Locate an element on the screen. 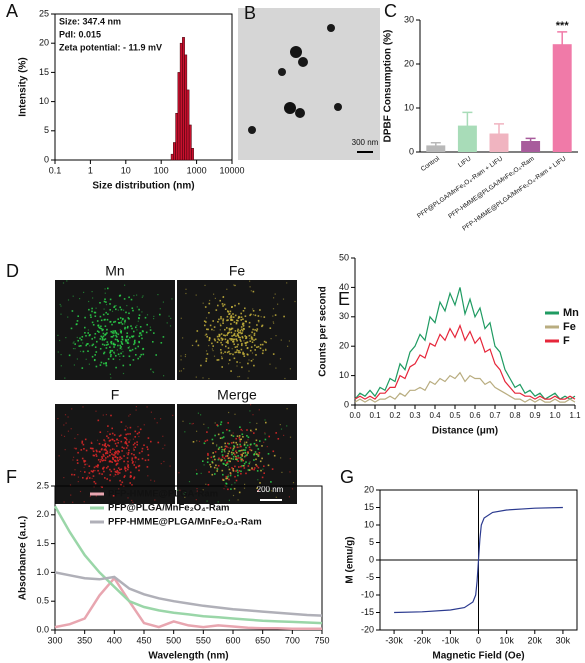 Image resolution: width=585 pixels, height=663 pixels. panel-letter: C is located at coordinates (390, 11).